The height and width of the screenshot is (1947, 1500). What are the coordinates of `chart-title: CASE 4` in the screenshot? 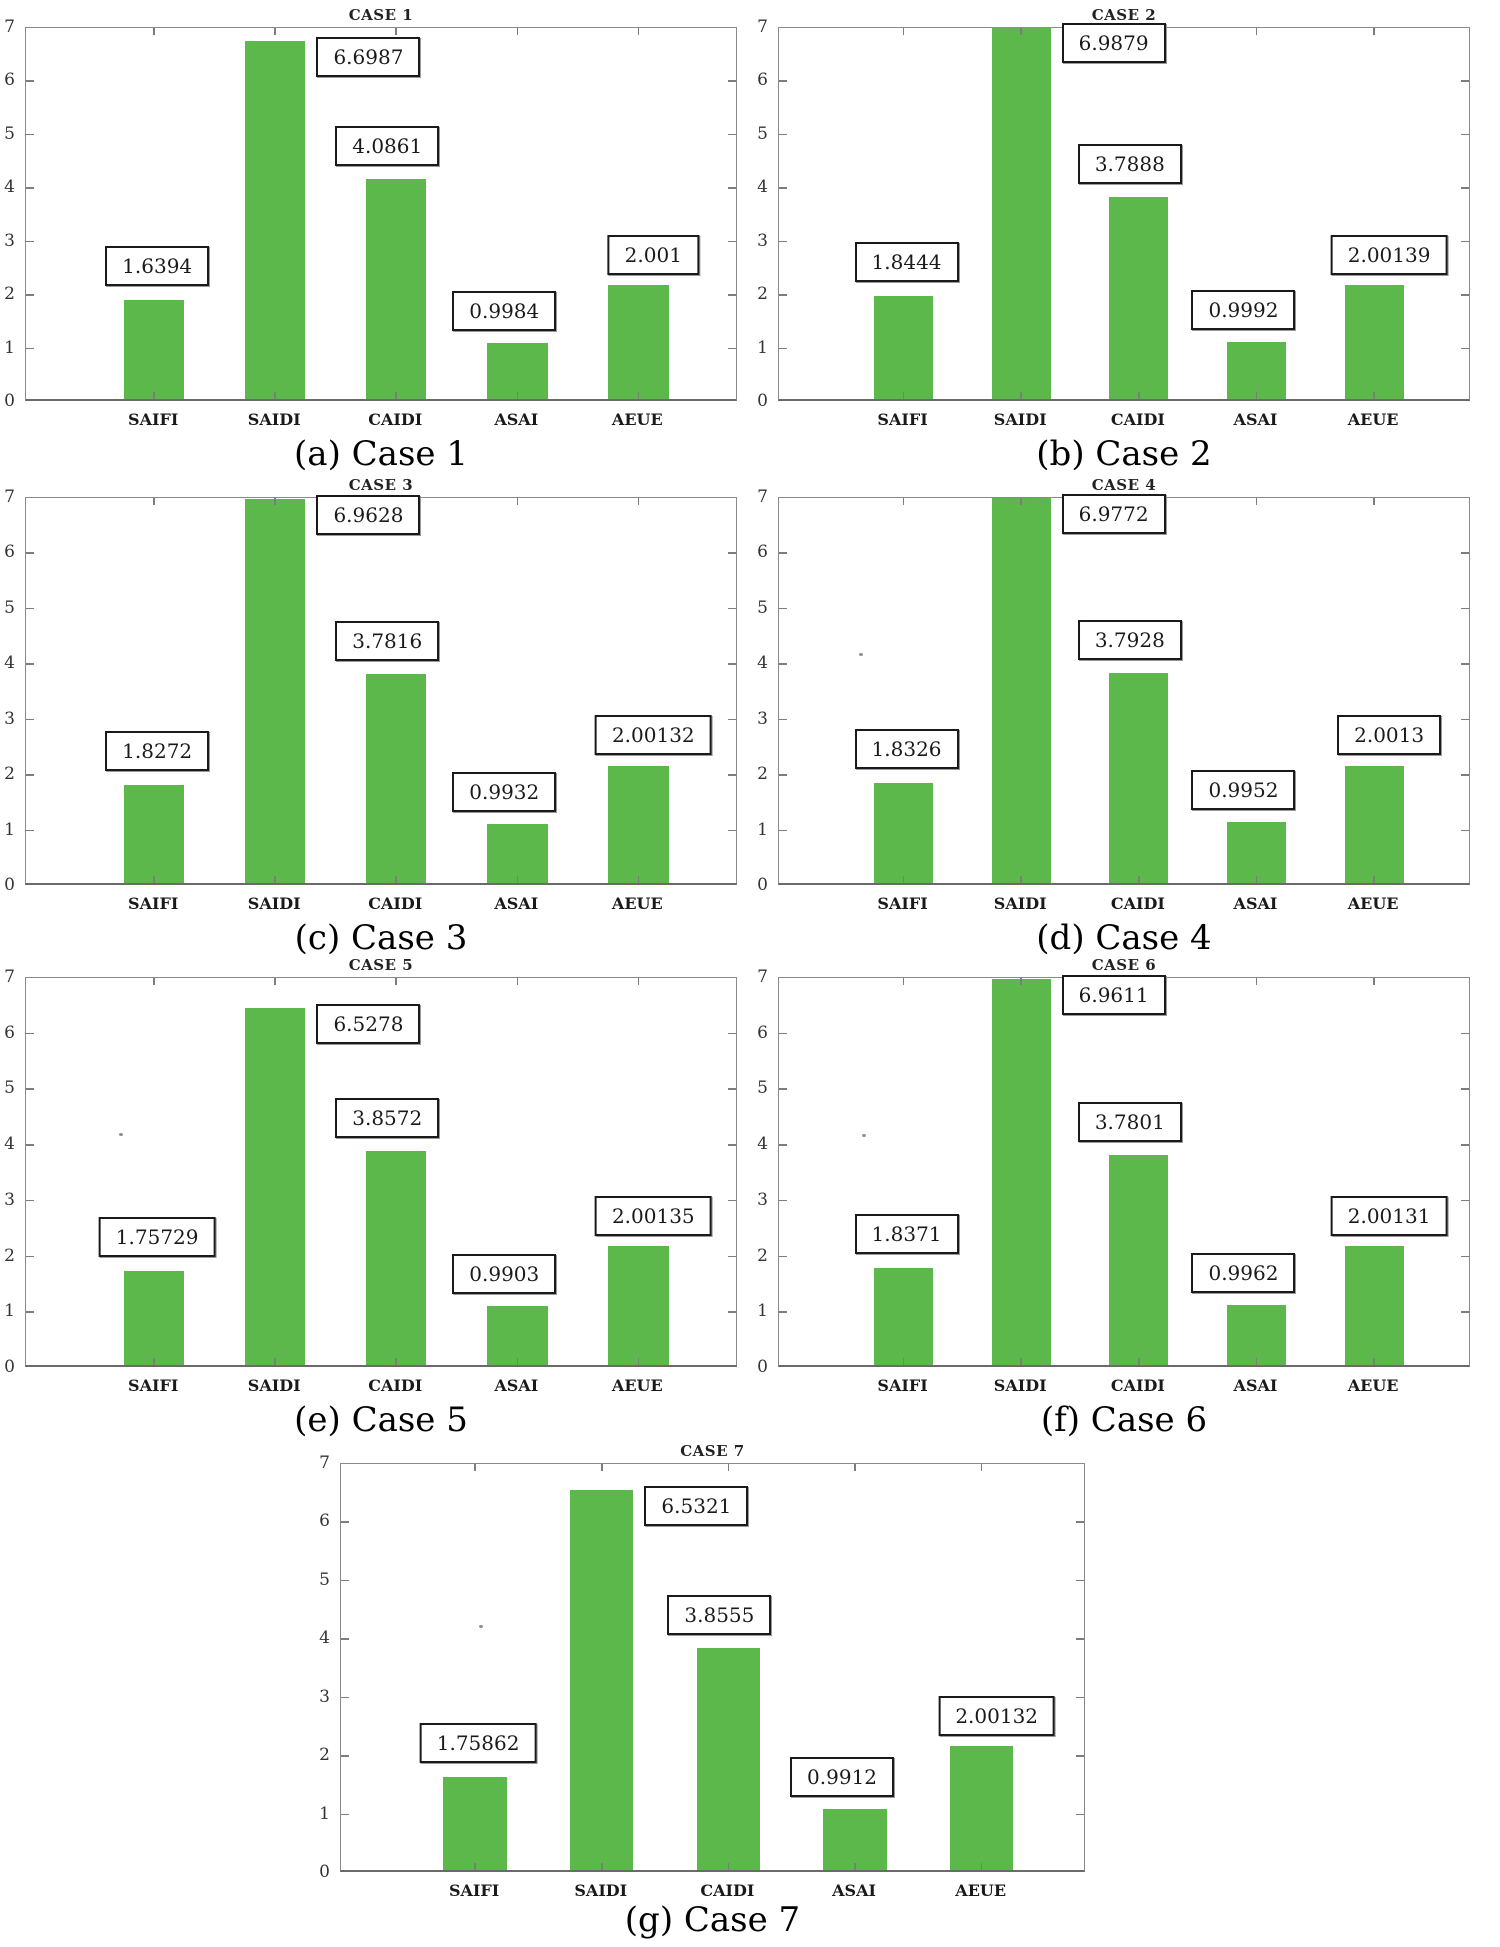 It's located at (1124, 485).